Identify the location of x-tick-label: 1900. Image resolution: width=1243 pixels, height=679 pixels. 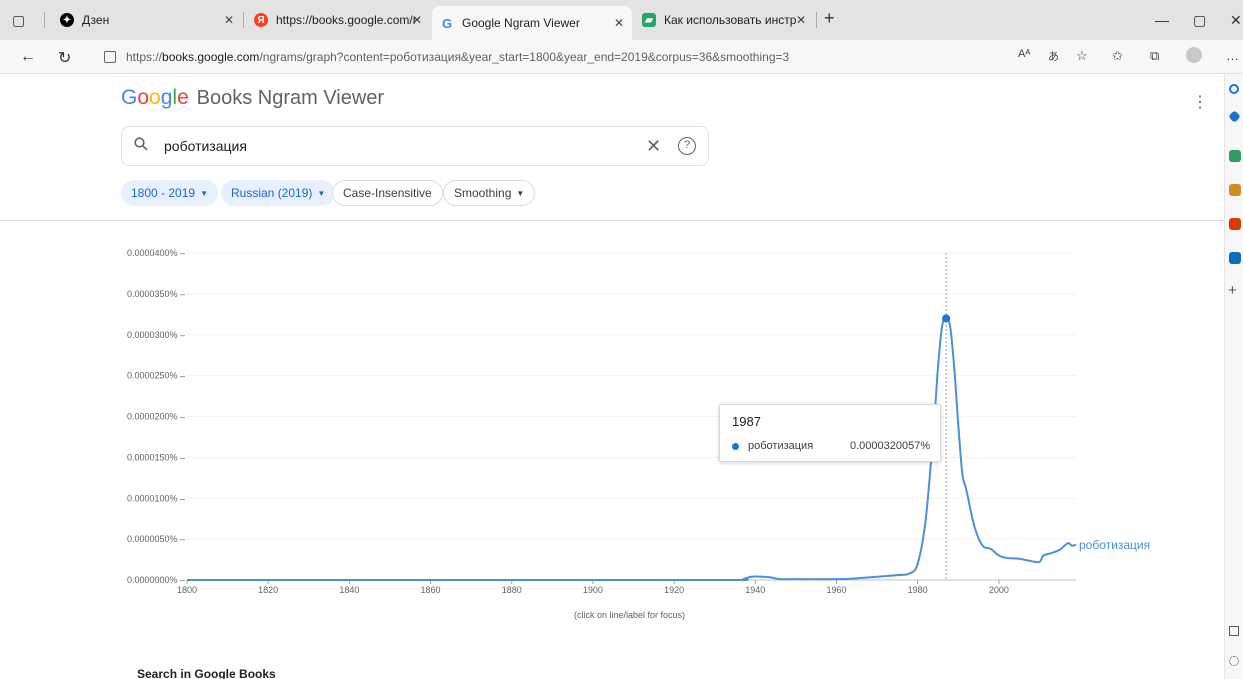
(593, 590).